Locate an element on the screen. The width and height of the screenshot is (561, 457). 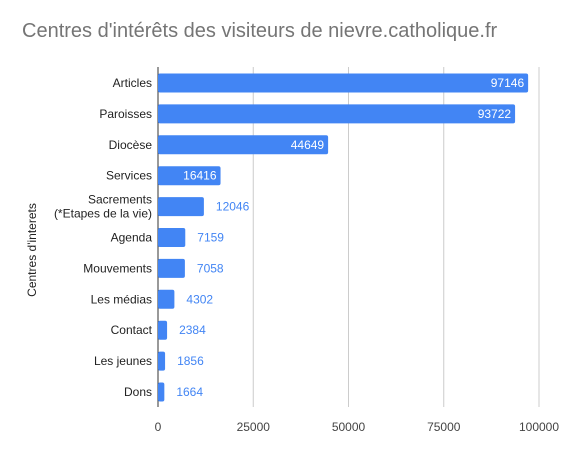
x-tick-label: 100000 is located at coordinates (539, 427).